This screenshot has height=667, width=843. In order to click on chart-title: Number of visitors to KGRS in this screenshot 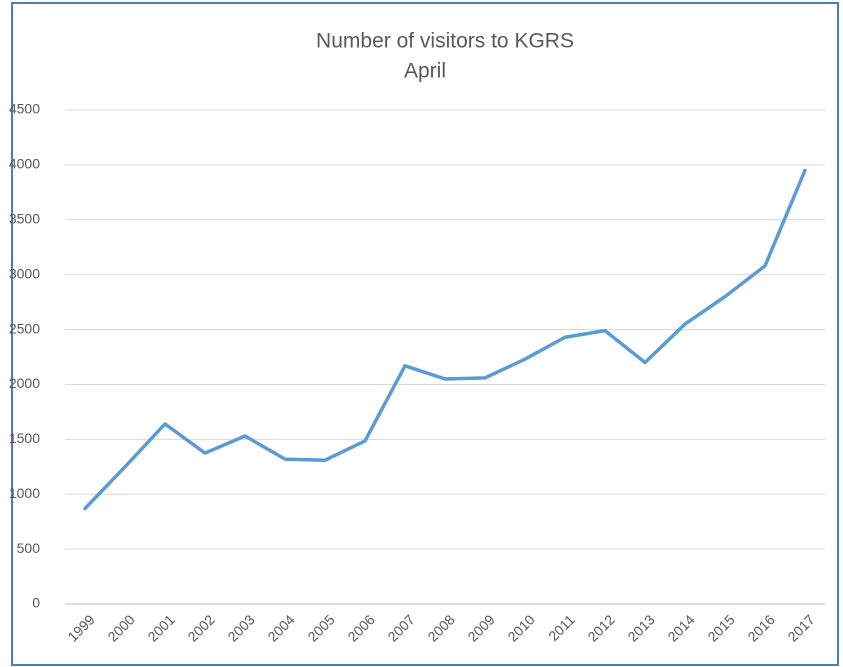, I will do `click(445, 41)`.